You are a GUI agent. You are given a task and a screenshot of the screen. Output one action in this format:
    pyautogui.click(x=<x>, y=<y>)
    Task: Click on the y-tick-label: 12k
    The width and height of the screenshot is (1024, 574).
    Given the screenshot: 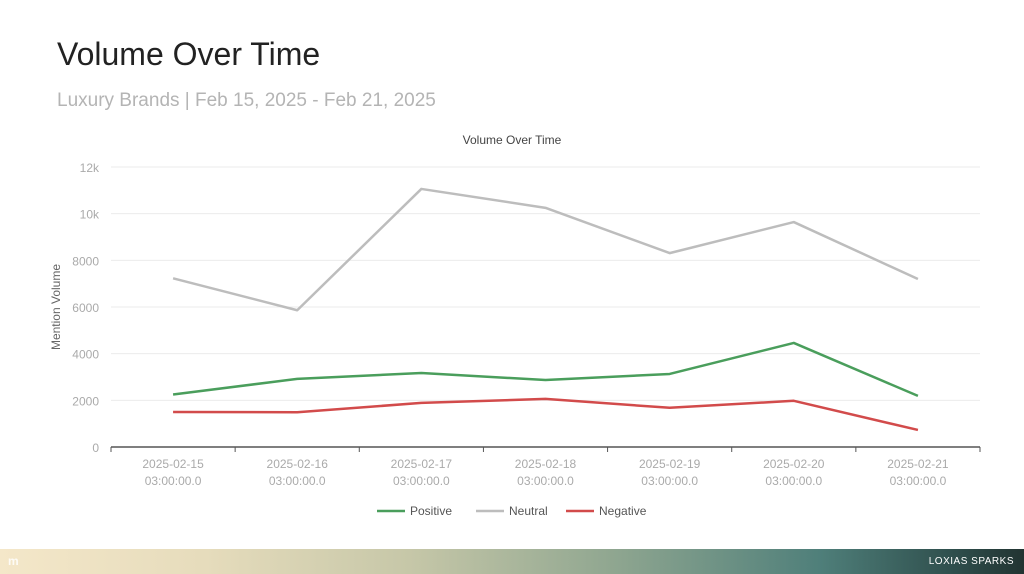 What is the action you would take?
    pyautogui.click(x=90, y=168)
    